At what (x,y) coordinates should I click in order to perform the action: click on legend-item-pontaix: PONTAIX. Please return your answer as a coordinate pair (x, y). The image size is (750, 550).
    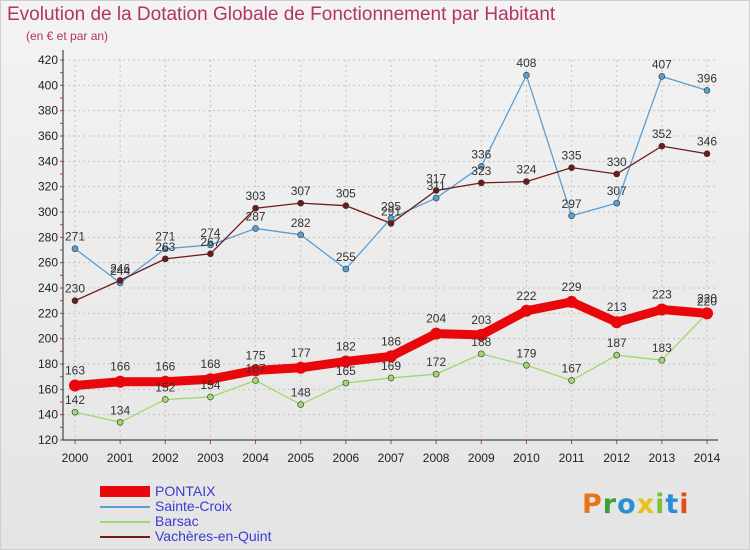
    Looking at the image, I should click on (230, 491).